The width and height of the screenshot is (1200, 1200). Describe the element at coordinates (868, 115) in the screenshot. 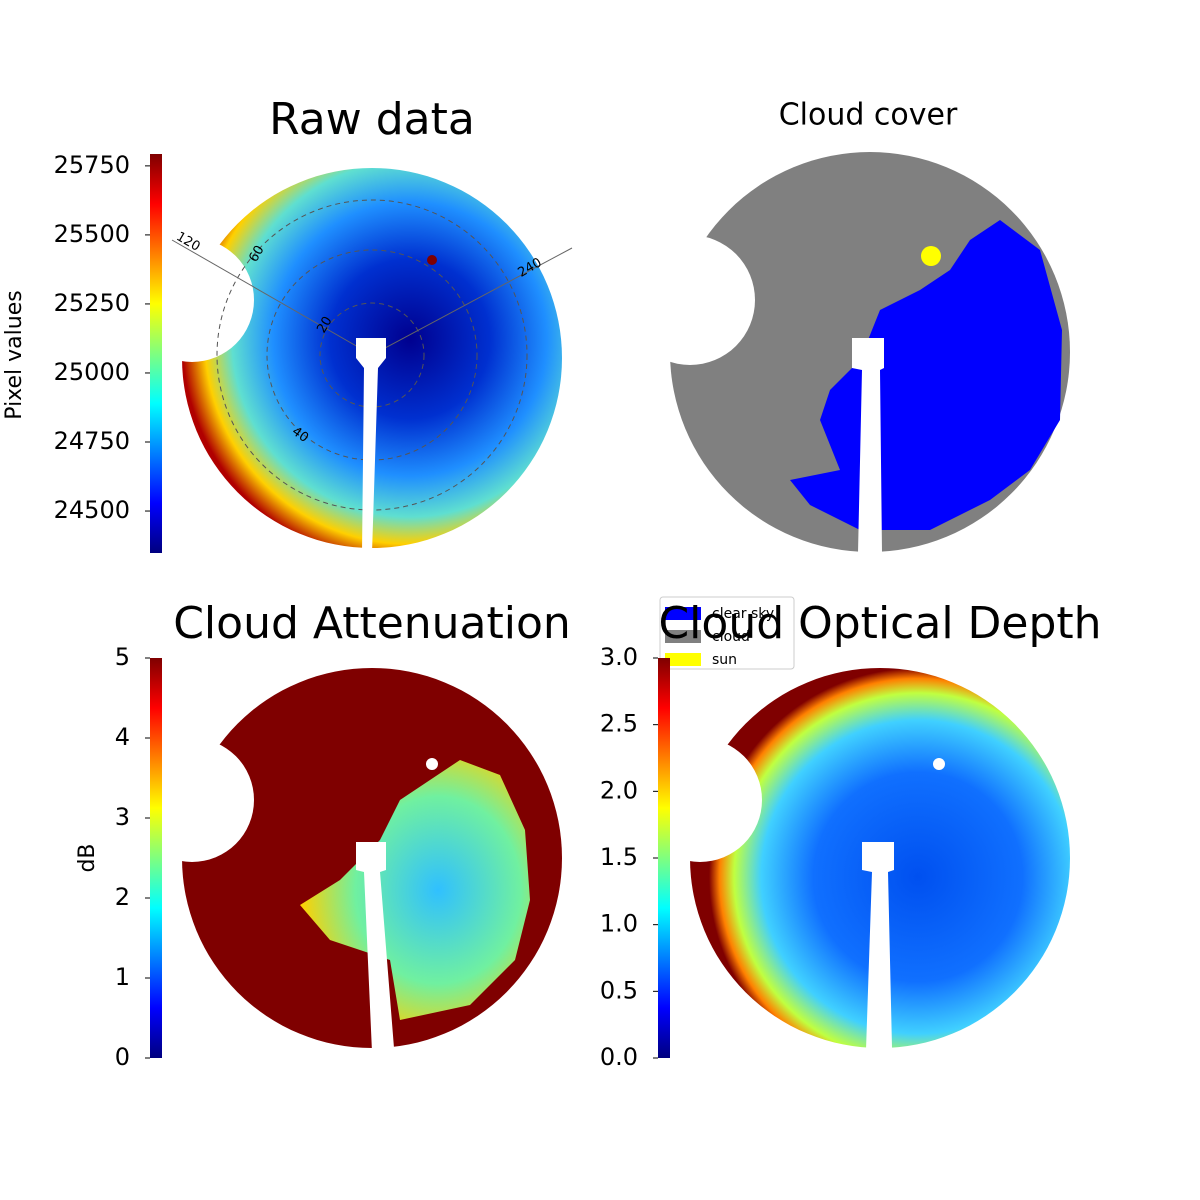

I see `panel-title: Cloud cover` at that location.